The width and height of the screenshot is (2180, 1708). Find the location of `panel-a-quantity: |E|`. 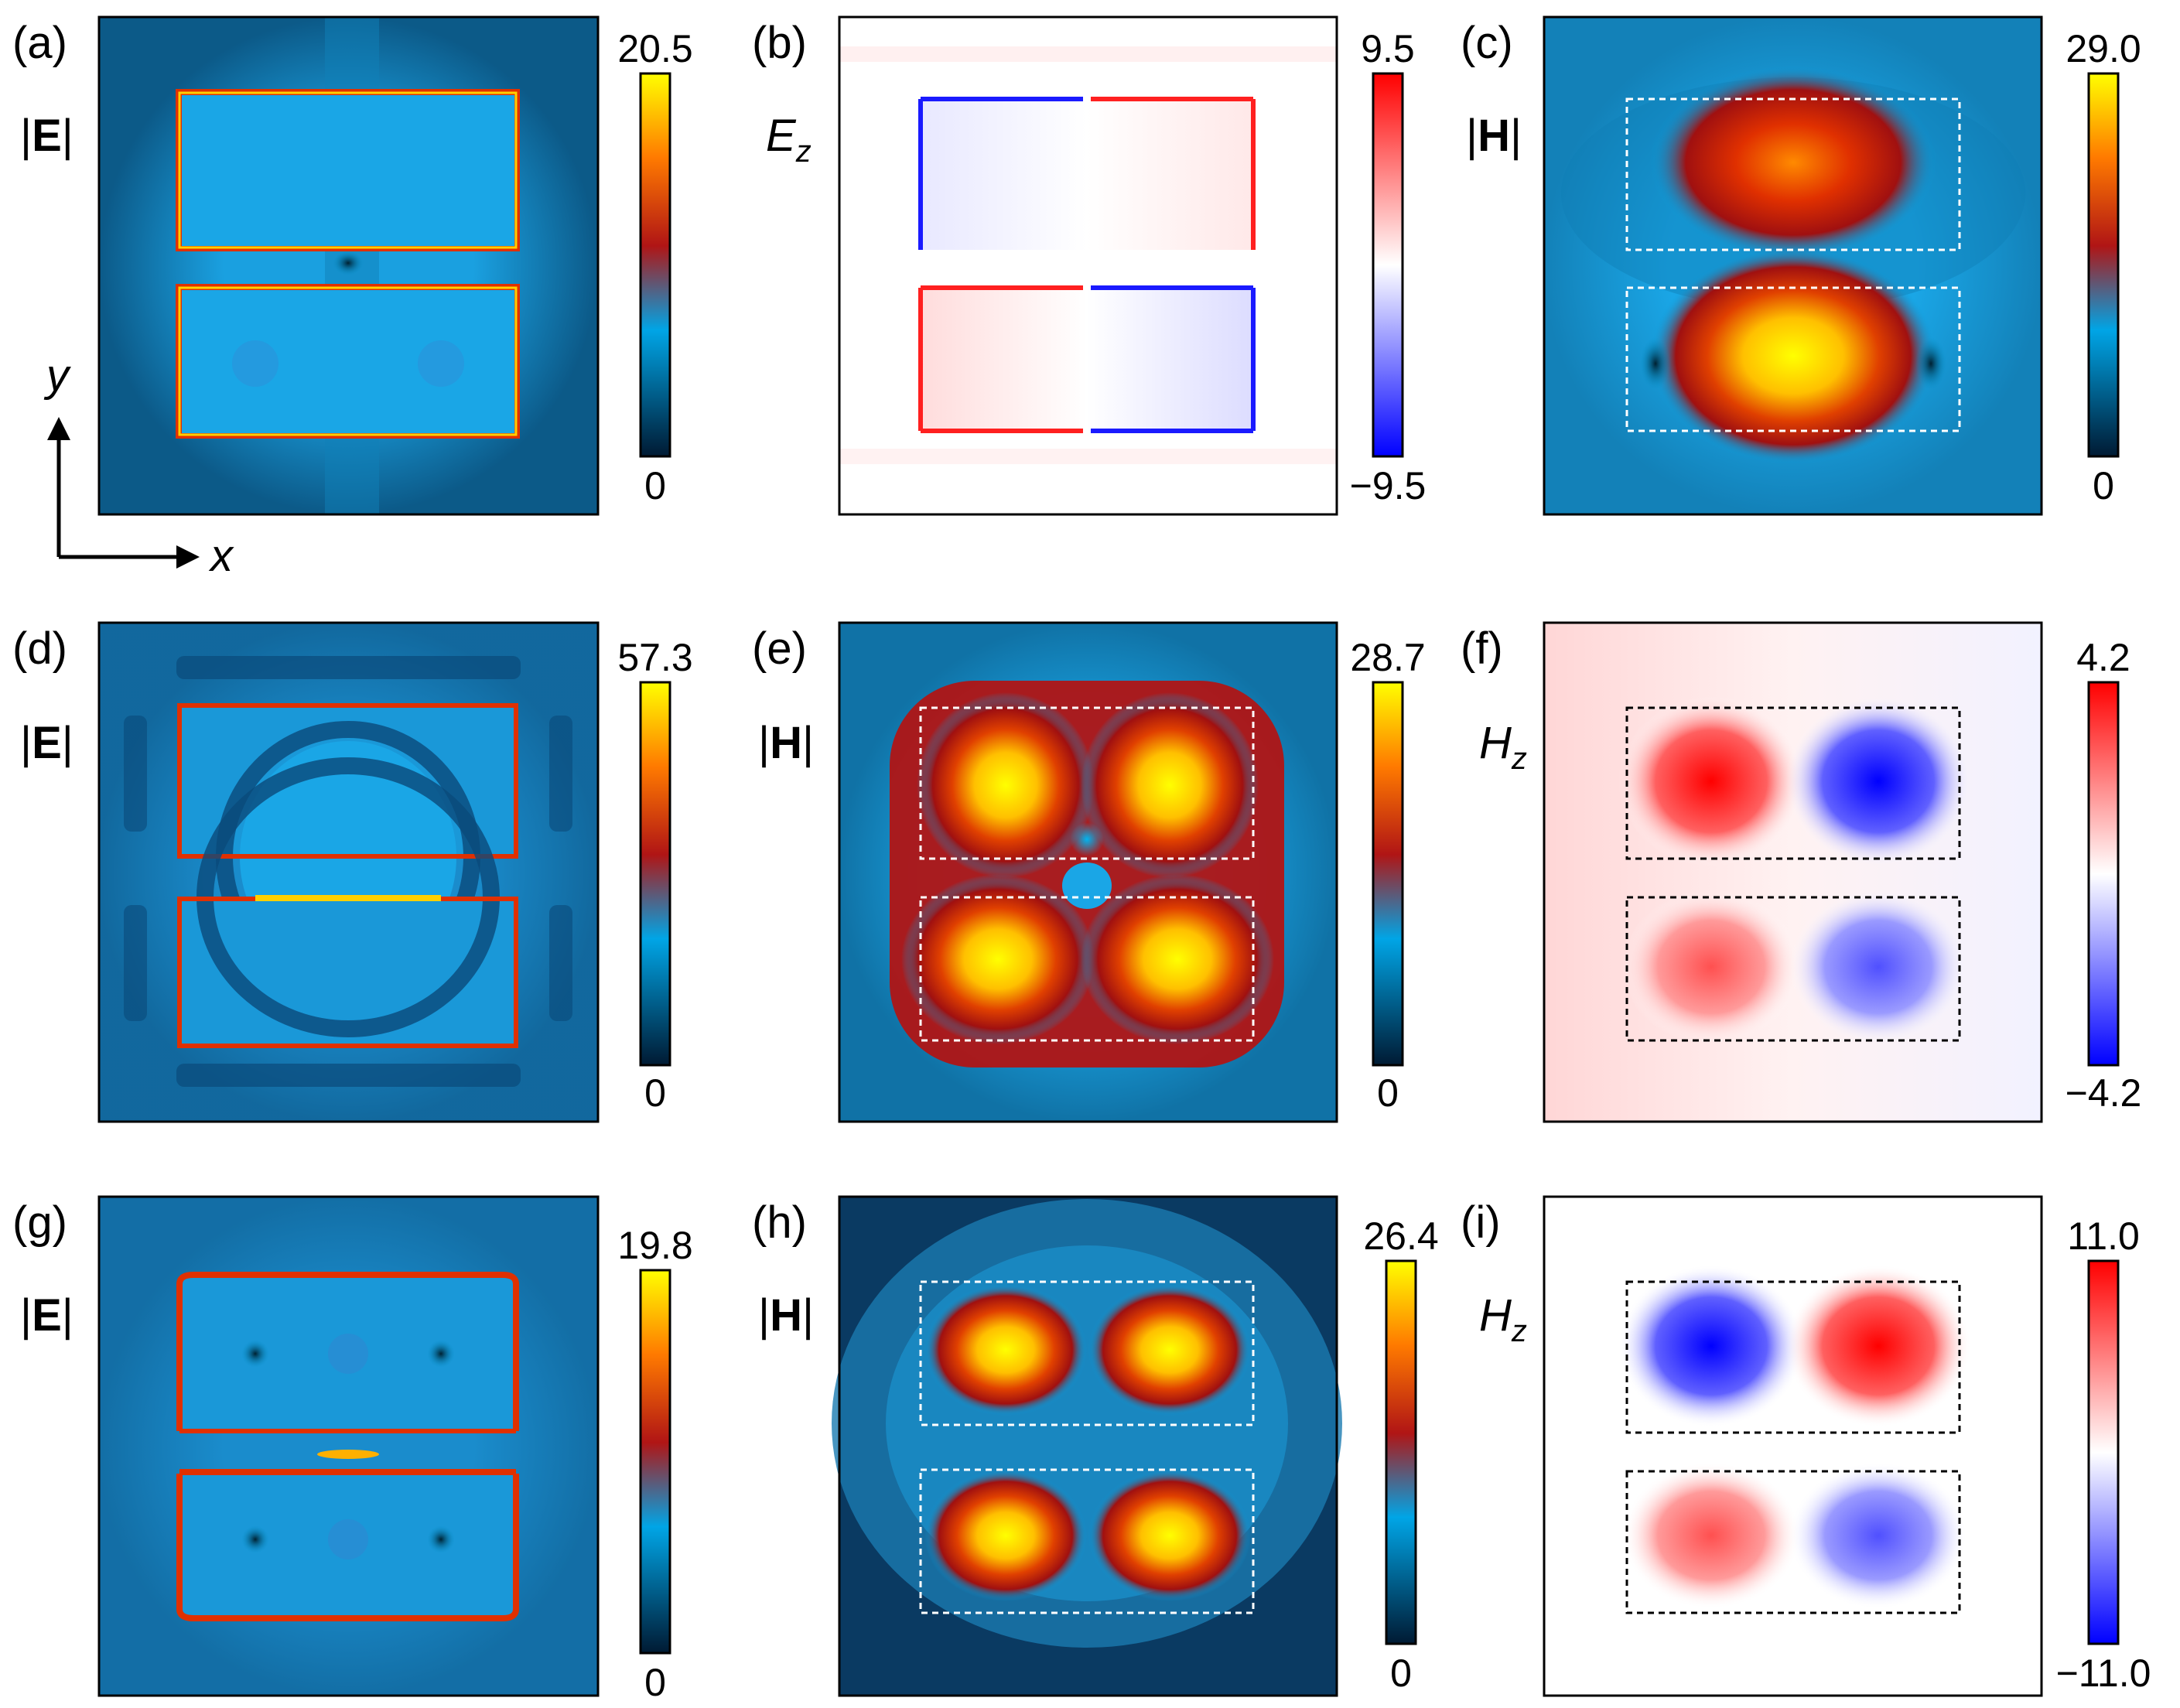

panel-a-quantity: |E| is located at coordinates (46, 136).